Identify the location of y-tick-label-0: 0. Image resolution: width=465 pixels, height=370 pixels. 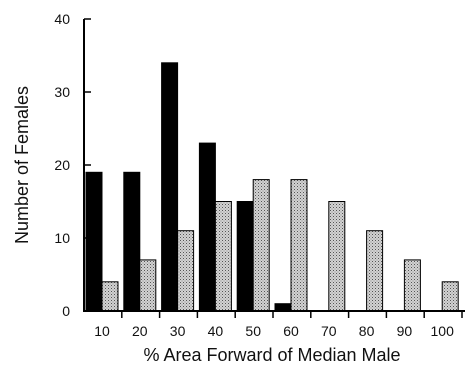
(66, 311).